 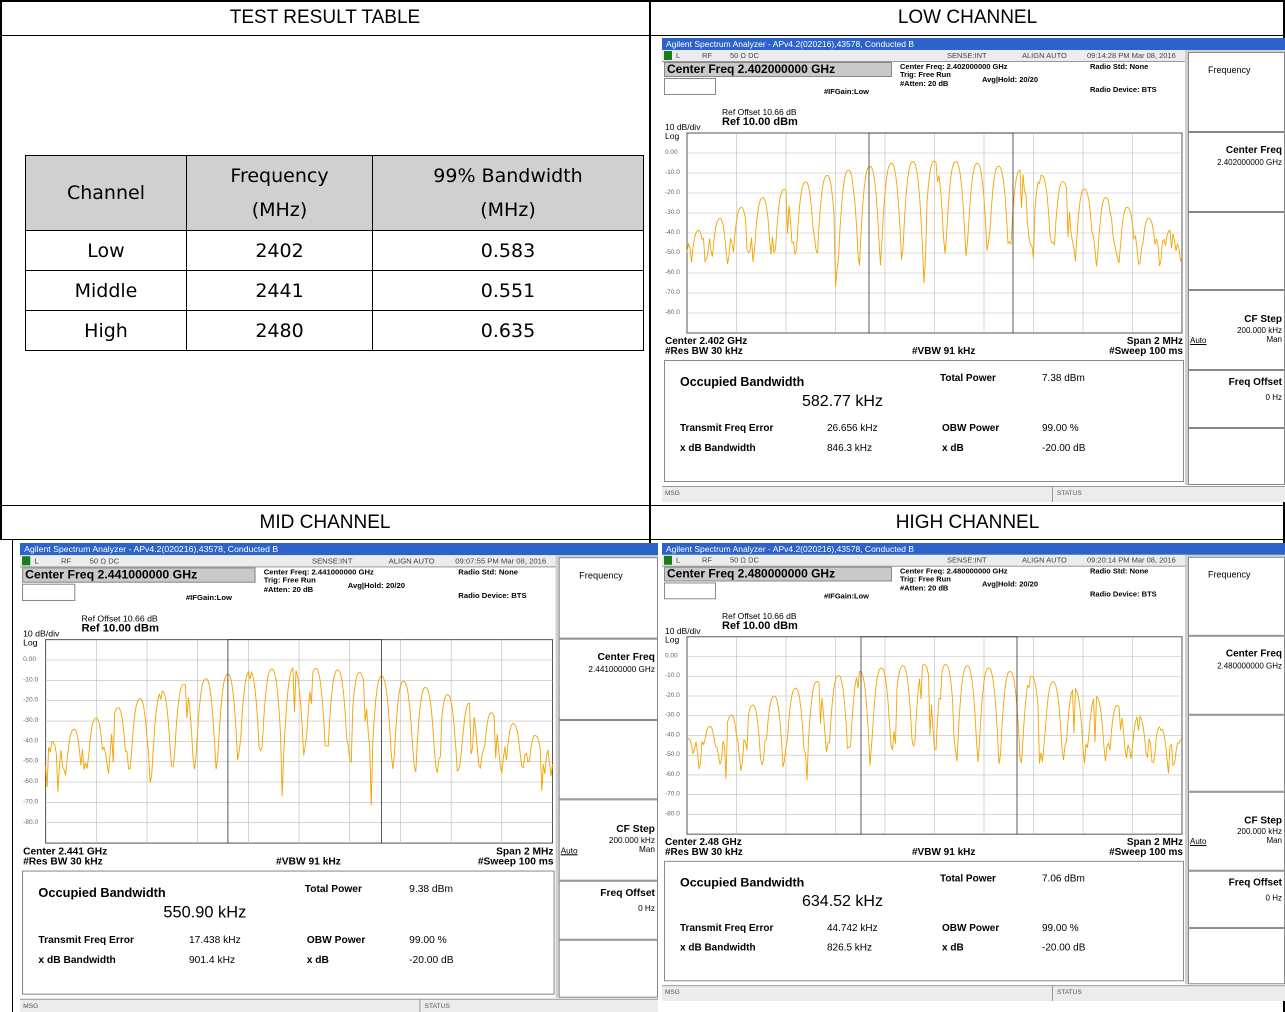 I want to click on axis-text: #VBW 91 kHz, so click(x=308, y=862).